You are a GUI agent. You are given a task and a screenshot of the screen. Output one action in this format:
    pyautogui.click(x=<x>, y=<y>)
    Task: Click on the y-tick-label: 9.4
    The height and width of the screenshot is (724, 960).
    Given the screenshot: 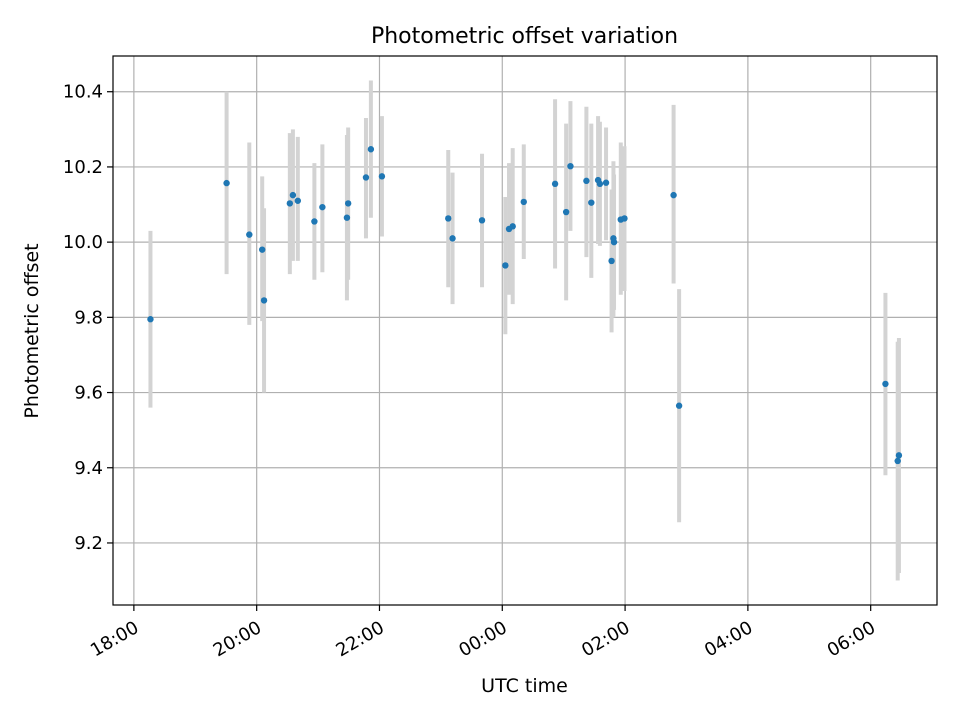 What is the action you would take?
    pyautogui.click(x=88, y=468)
    